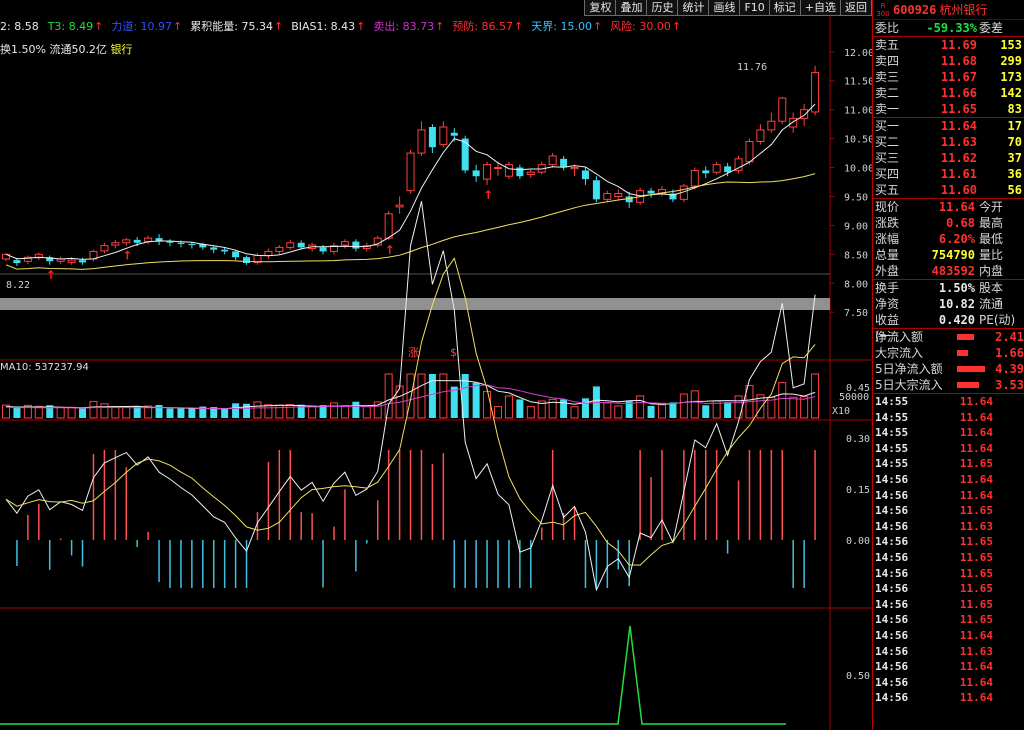  I want to click on quote-row: 总量 754790 量比, so click(948, 255).